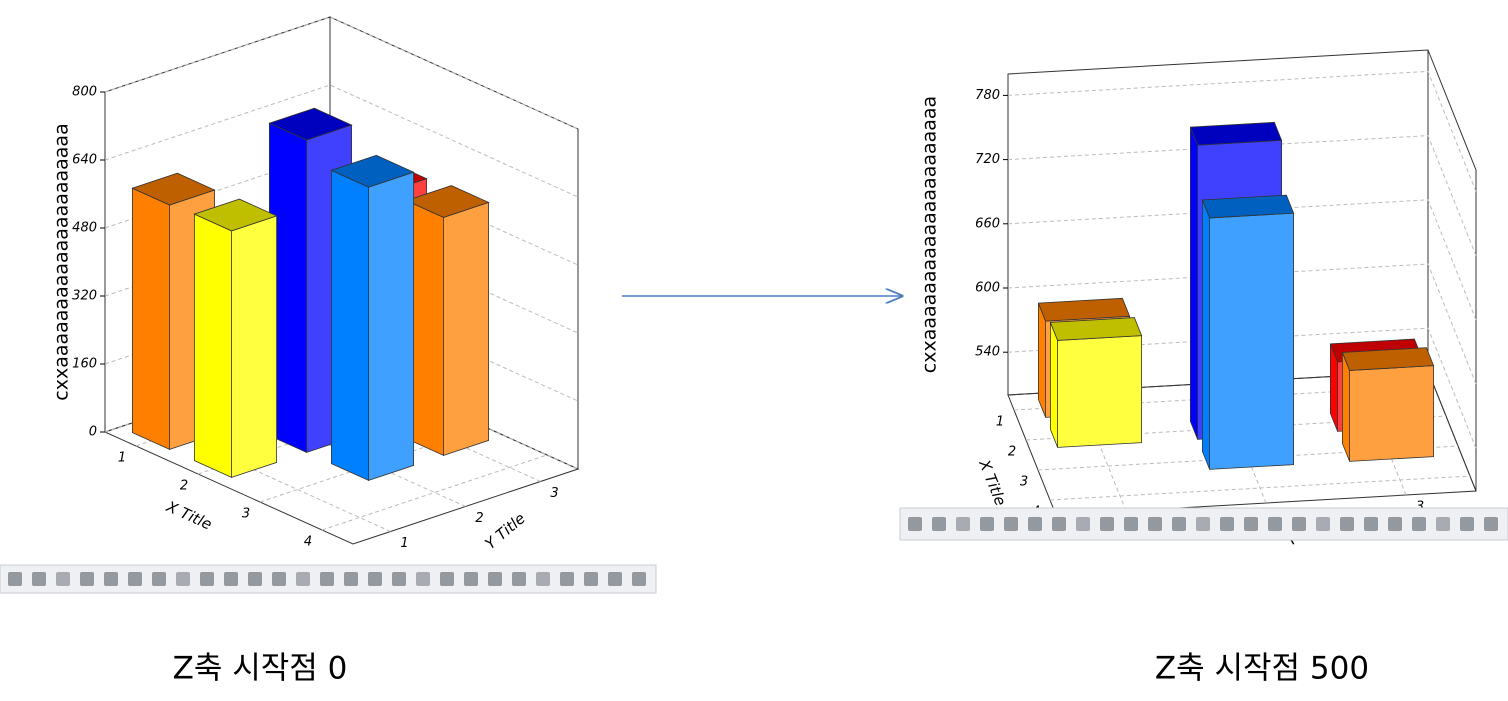  I want to click on z-tick-label: 320, so click(84, 296).